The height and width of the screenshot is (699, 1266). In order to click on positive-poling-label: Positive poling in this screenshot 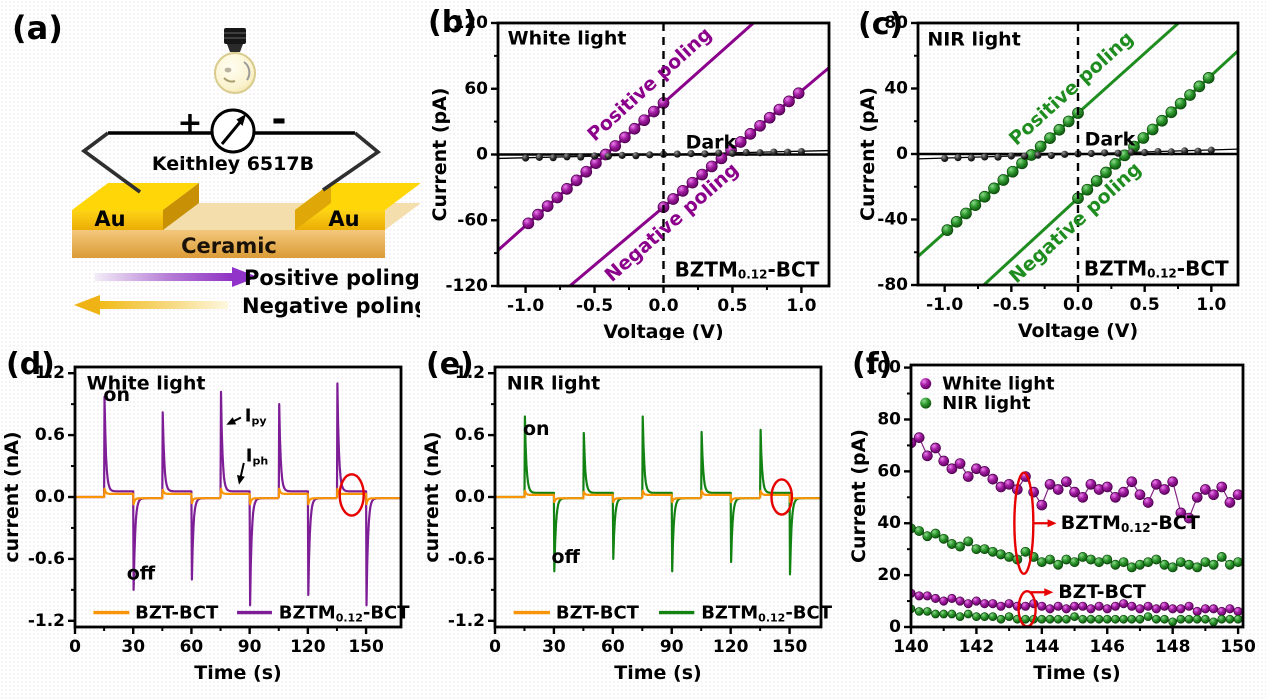, I will do `click(332, 278)`.